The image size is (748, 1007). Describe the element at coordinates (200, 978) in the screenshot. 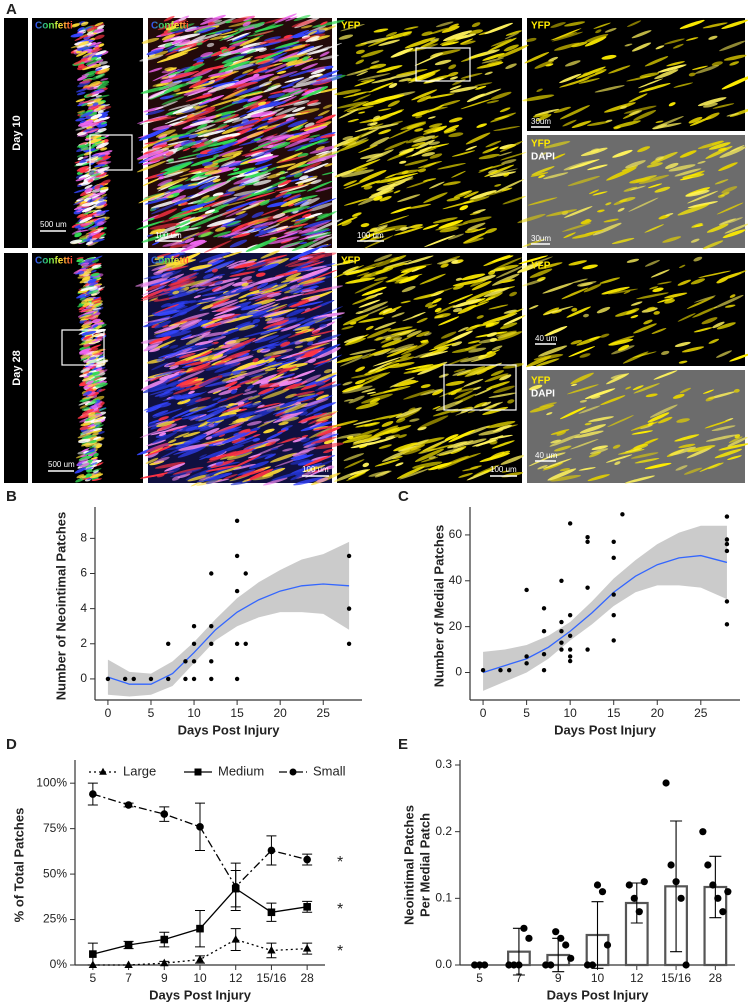

I see `x-tick-label: 10` at that location.